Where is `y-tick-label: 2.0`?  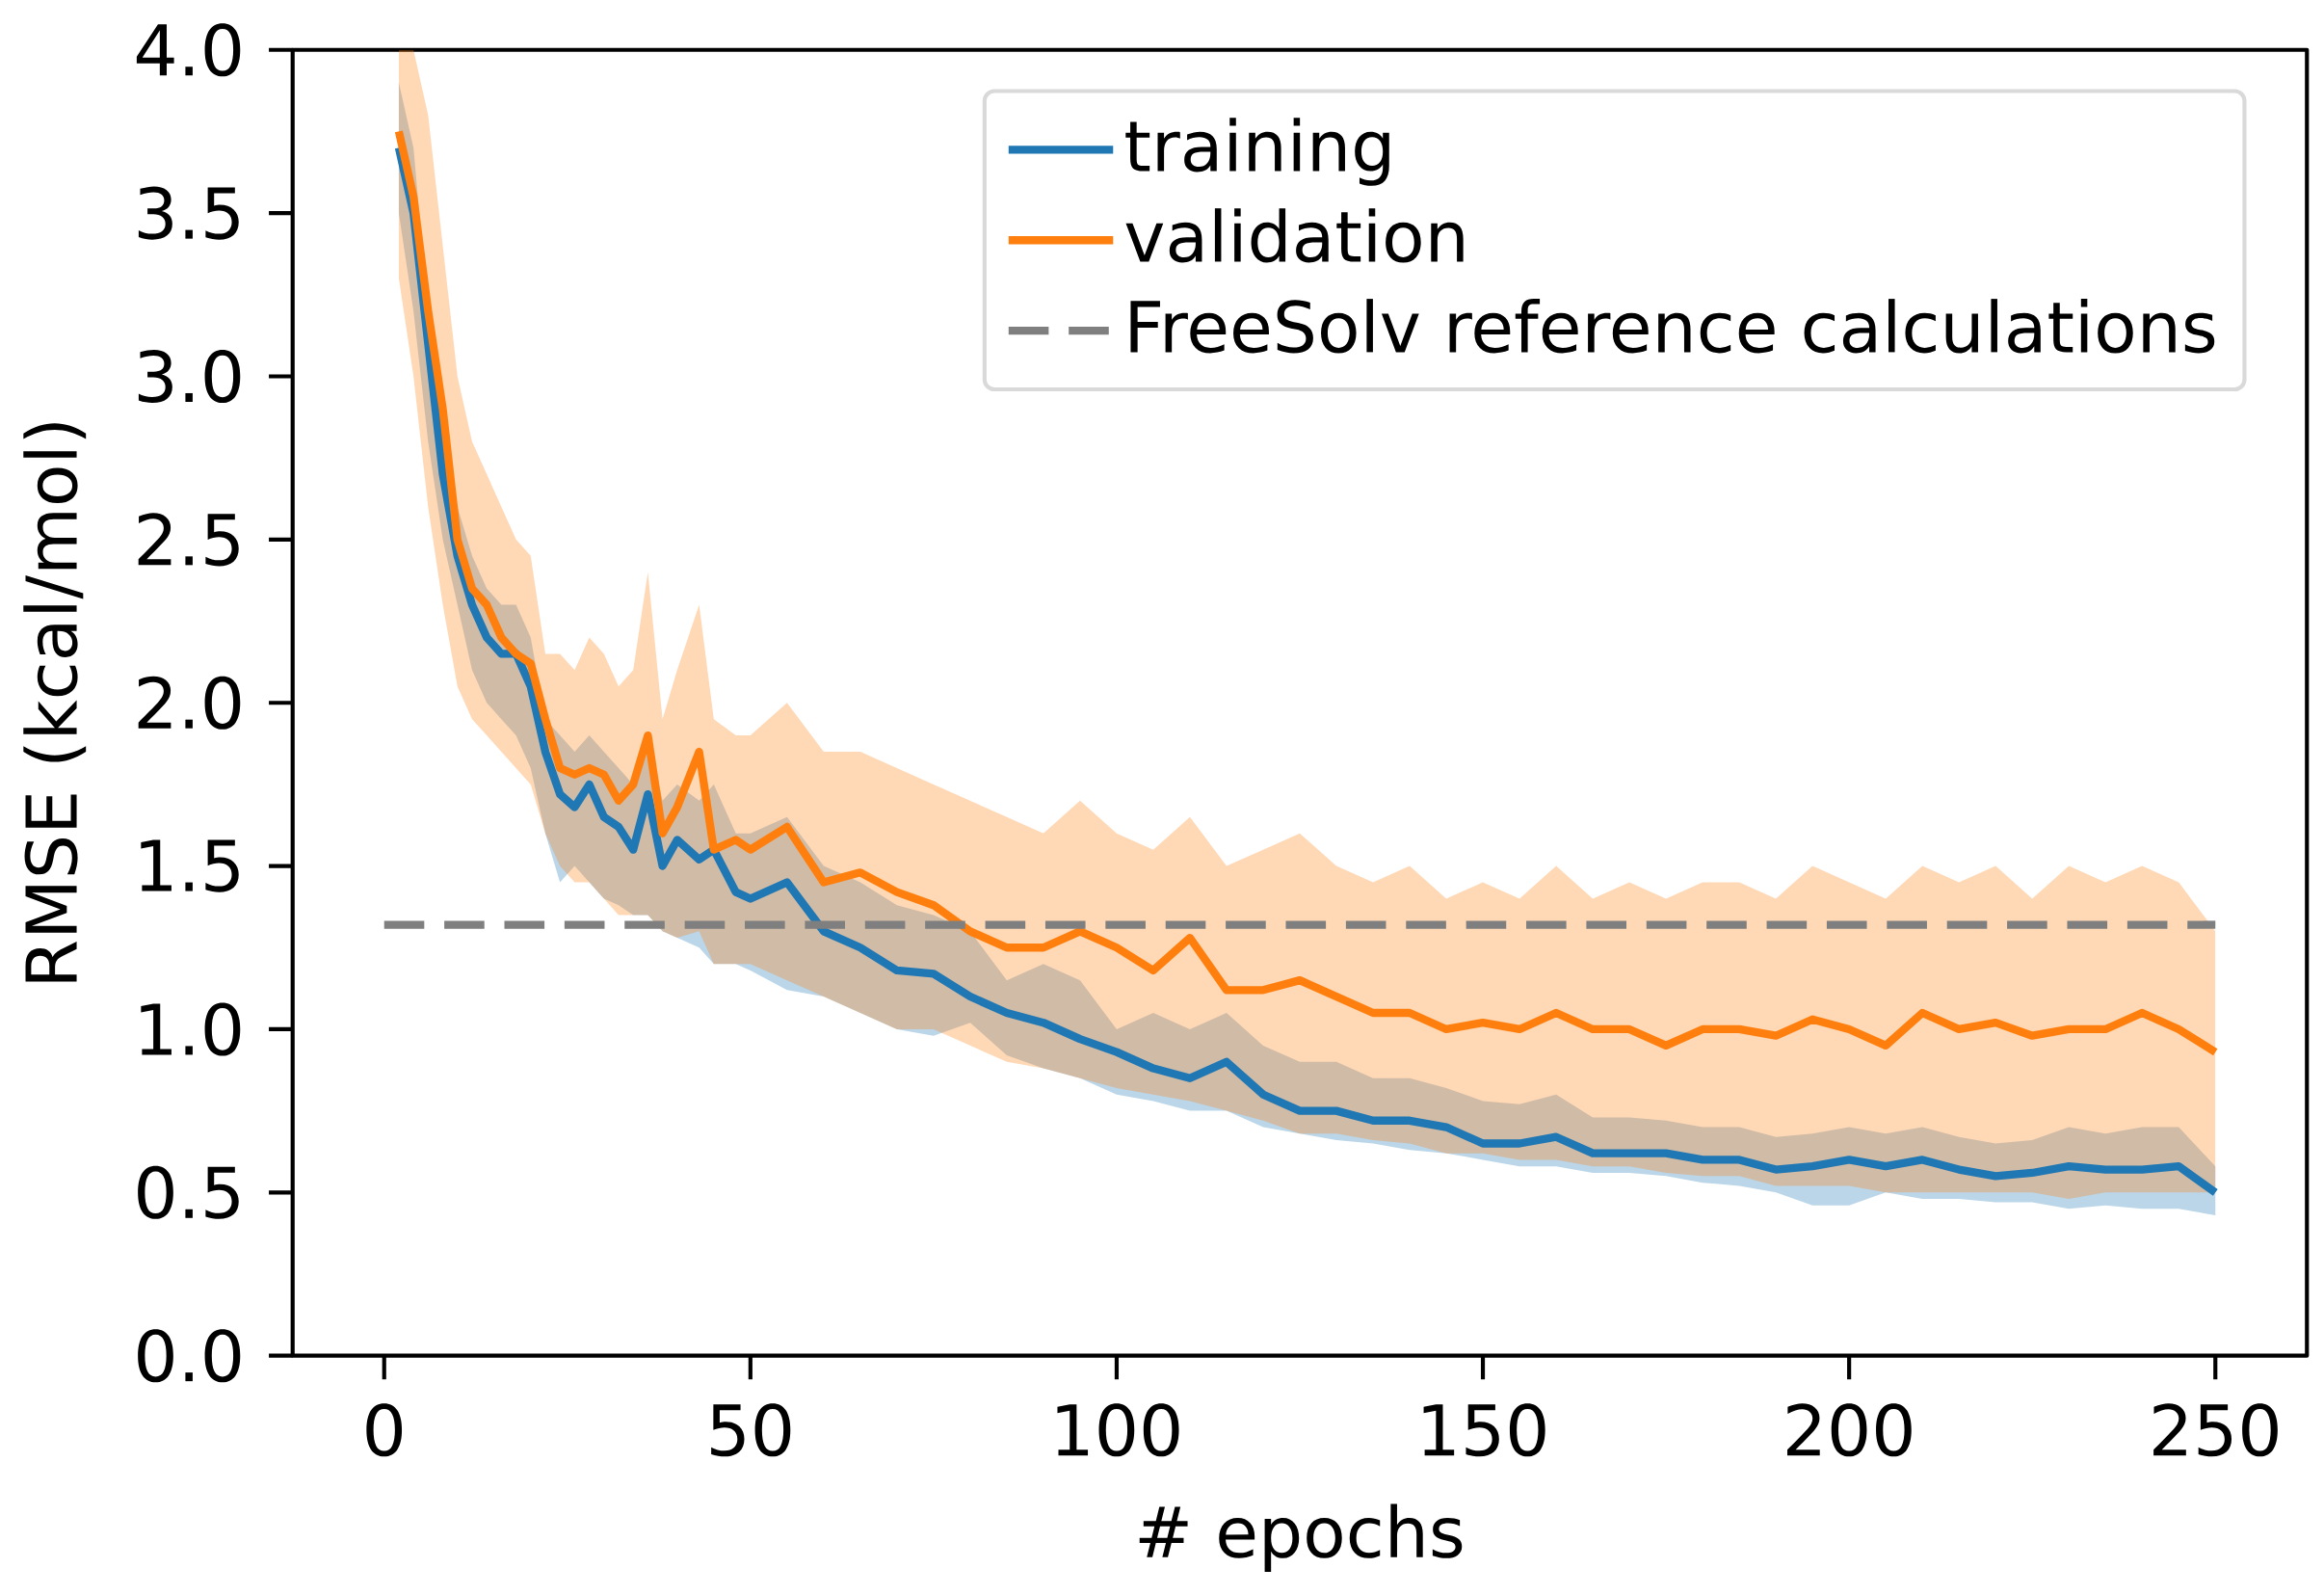 y-tick-label: 2.0 is located at coordinates (190, 703).